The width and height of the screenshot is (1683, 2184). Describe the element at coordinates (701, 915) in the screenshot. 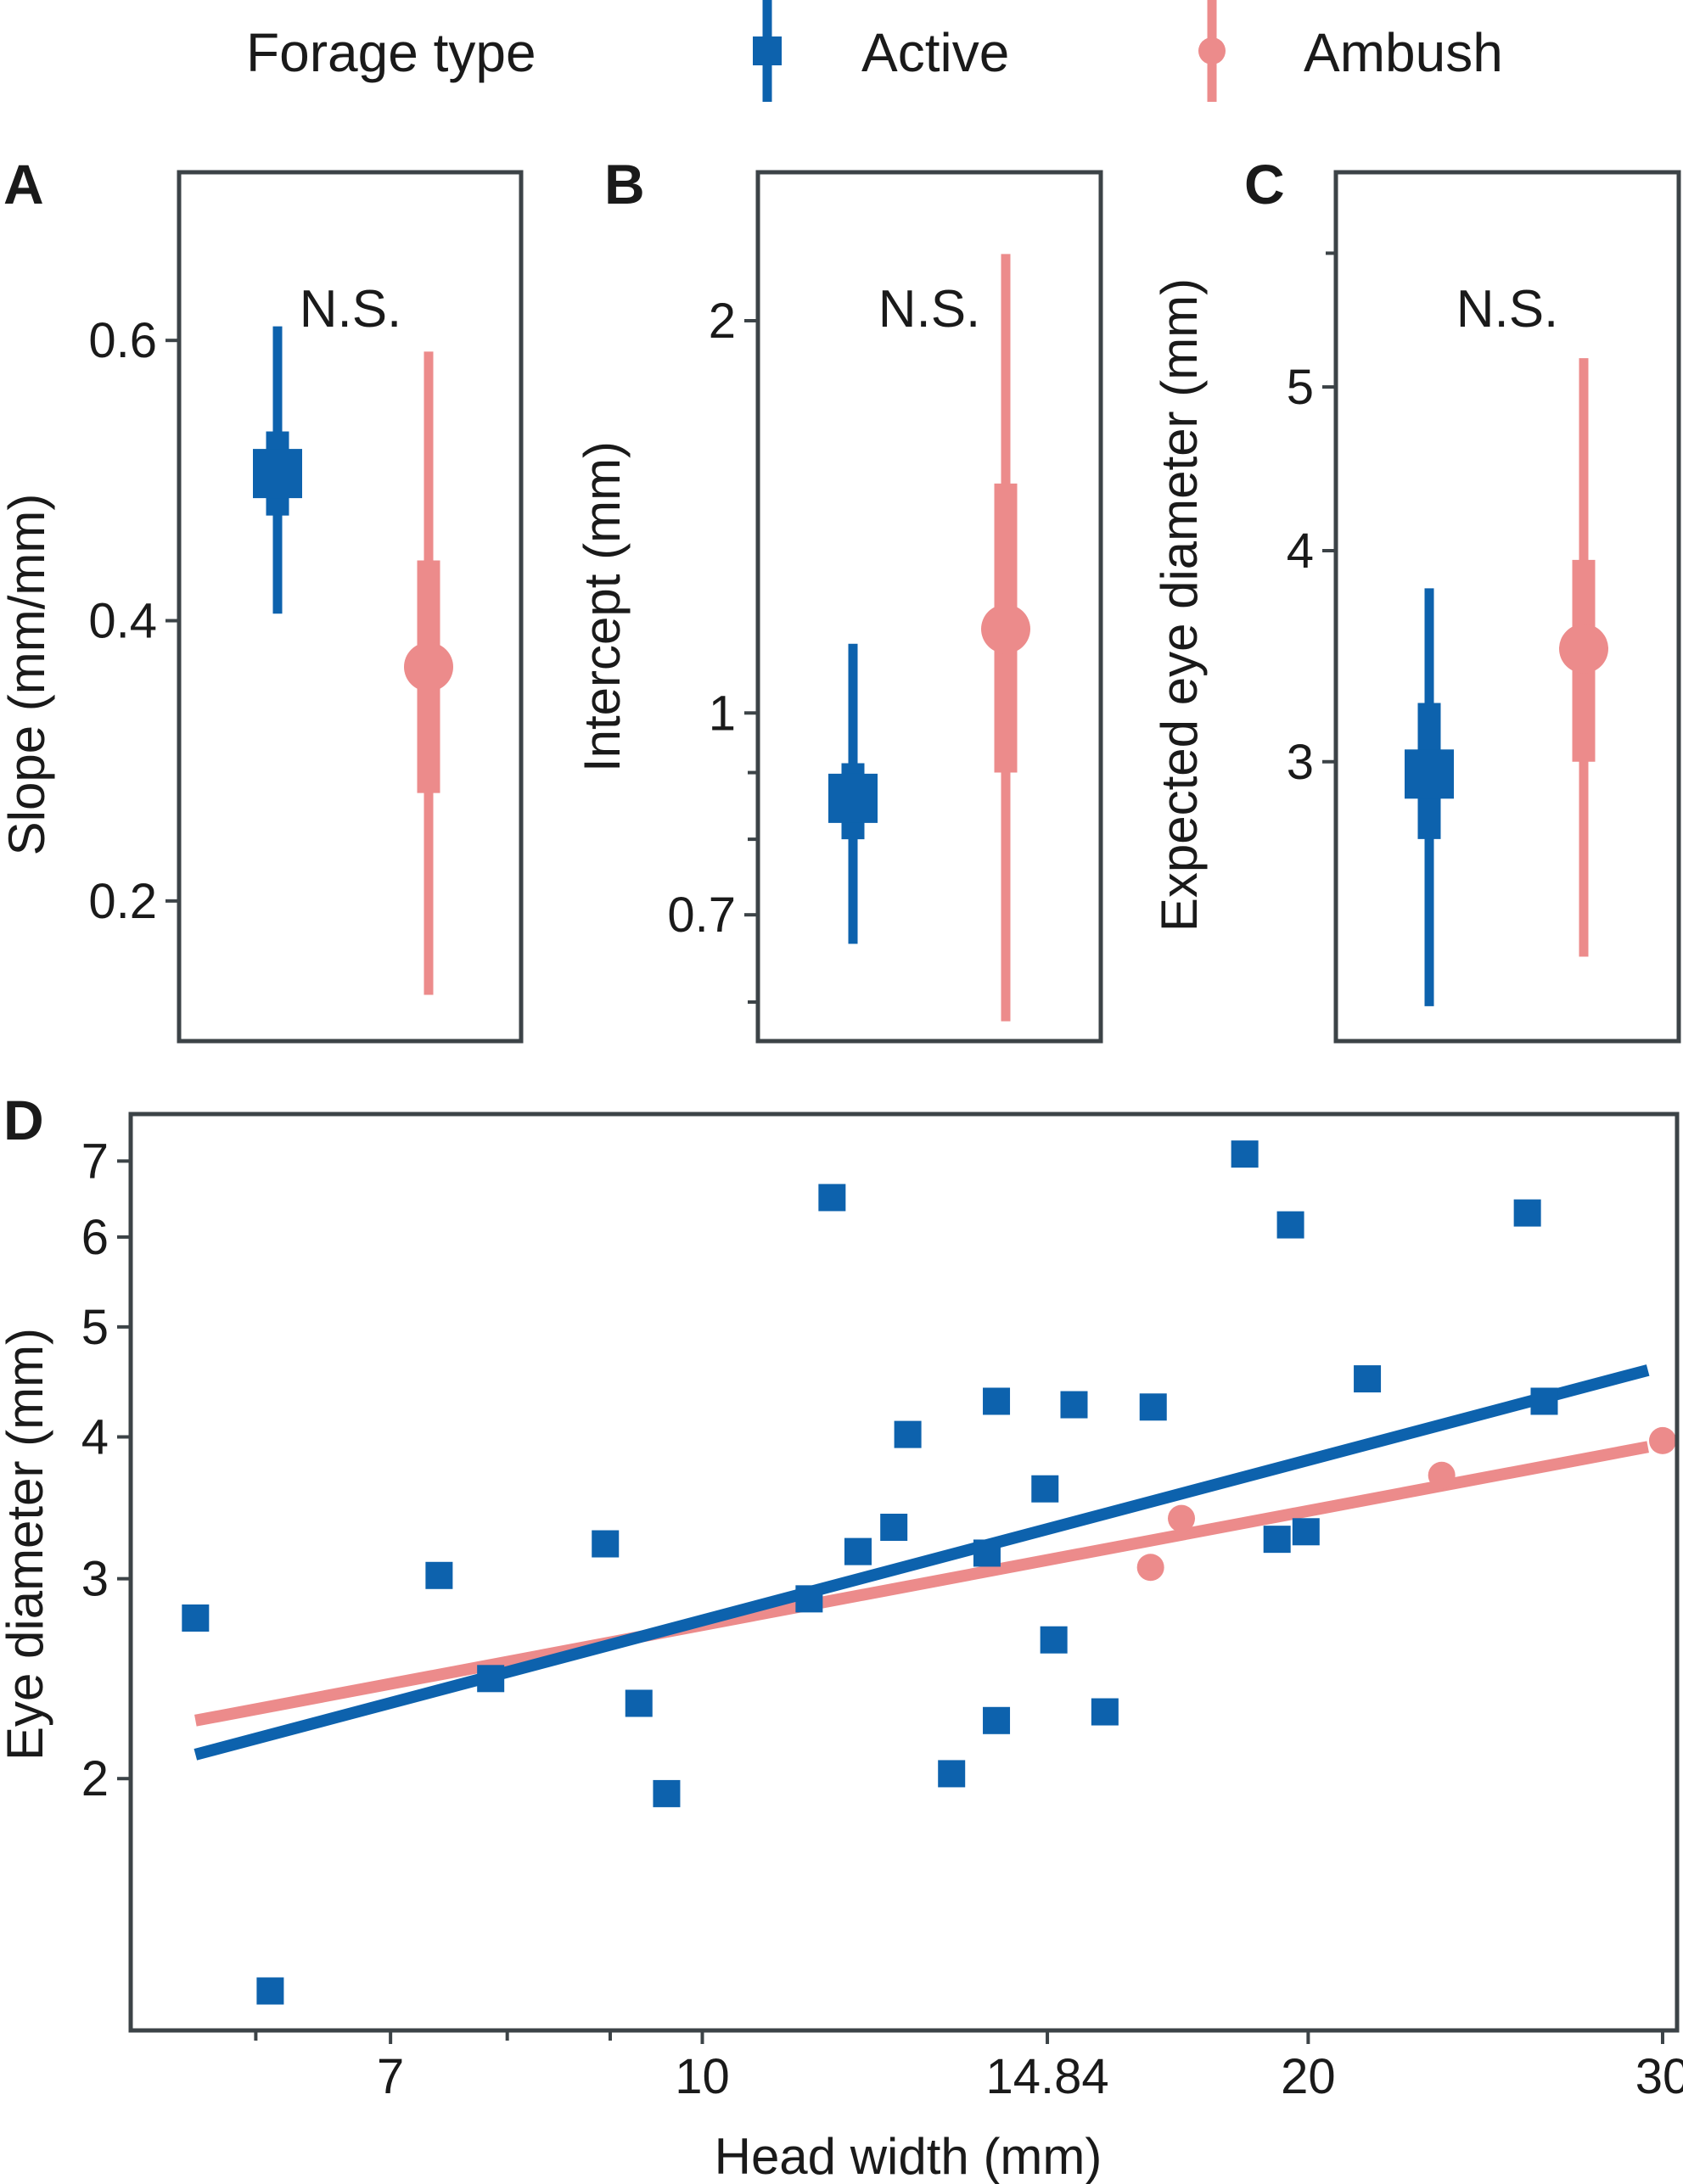

I see `panel-b-y-tick-label: 0.7` at that location.